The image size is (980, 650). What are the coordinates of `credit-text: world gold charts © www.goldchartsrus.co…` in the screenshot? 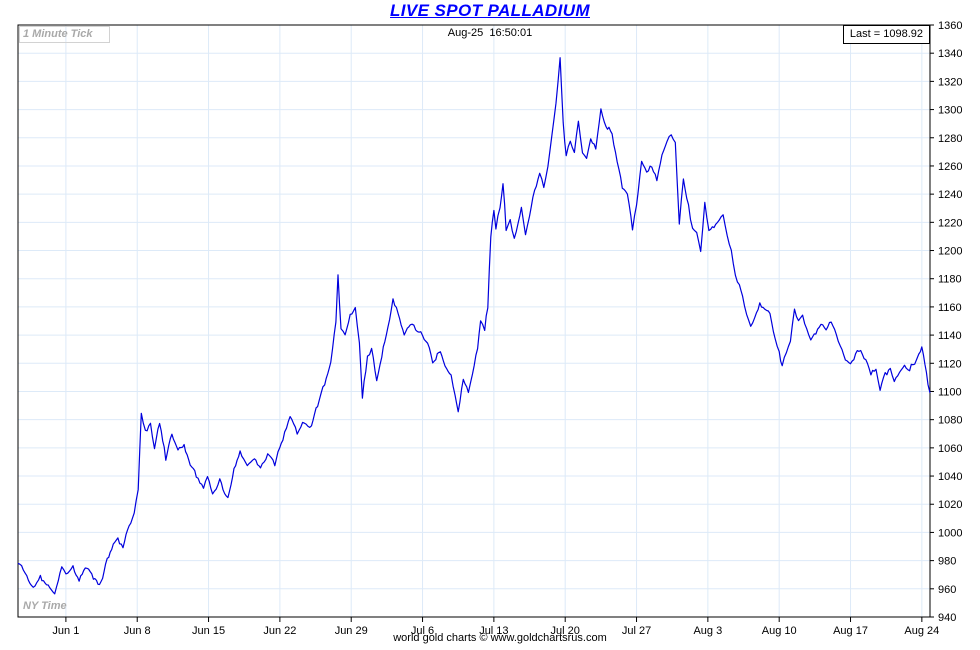 It's located at (500, 638).